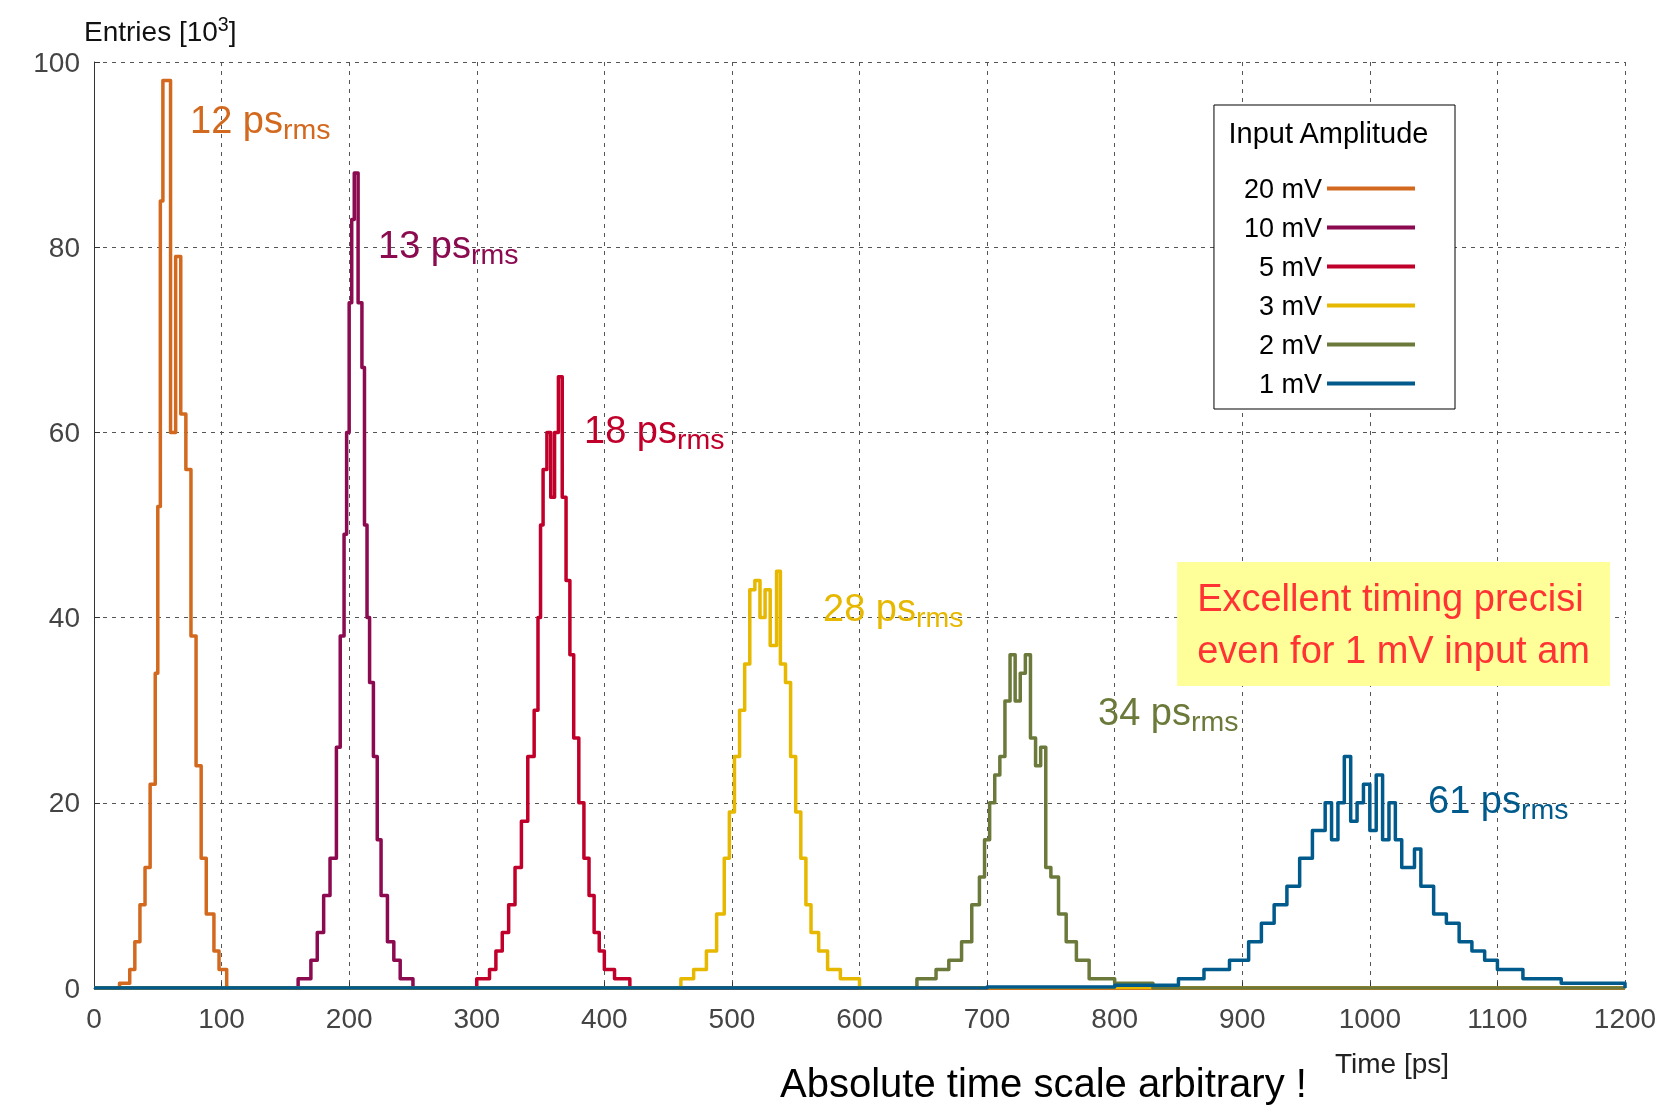  I want to click on legend-label: 10 mV, so click(1282, 227).